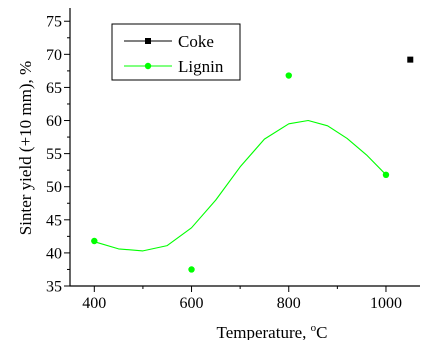 The height and width of the screenshot is (340, 432). I want to click on y-tick-label: 75, so click(54, 22).